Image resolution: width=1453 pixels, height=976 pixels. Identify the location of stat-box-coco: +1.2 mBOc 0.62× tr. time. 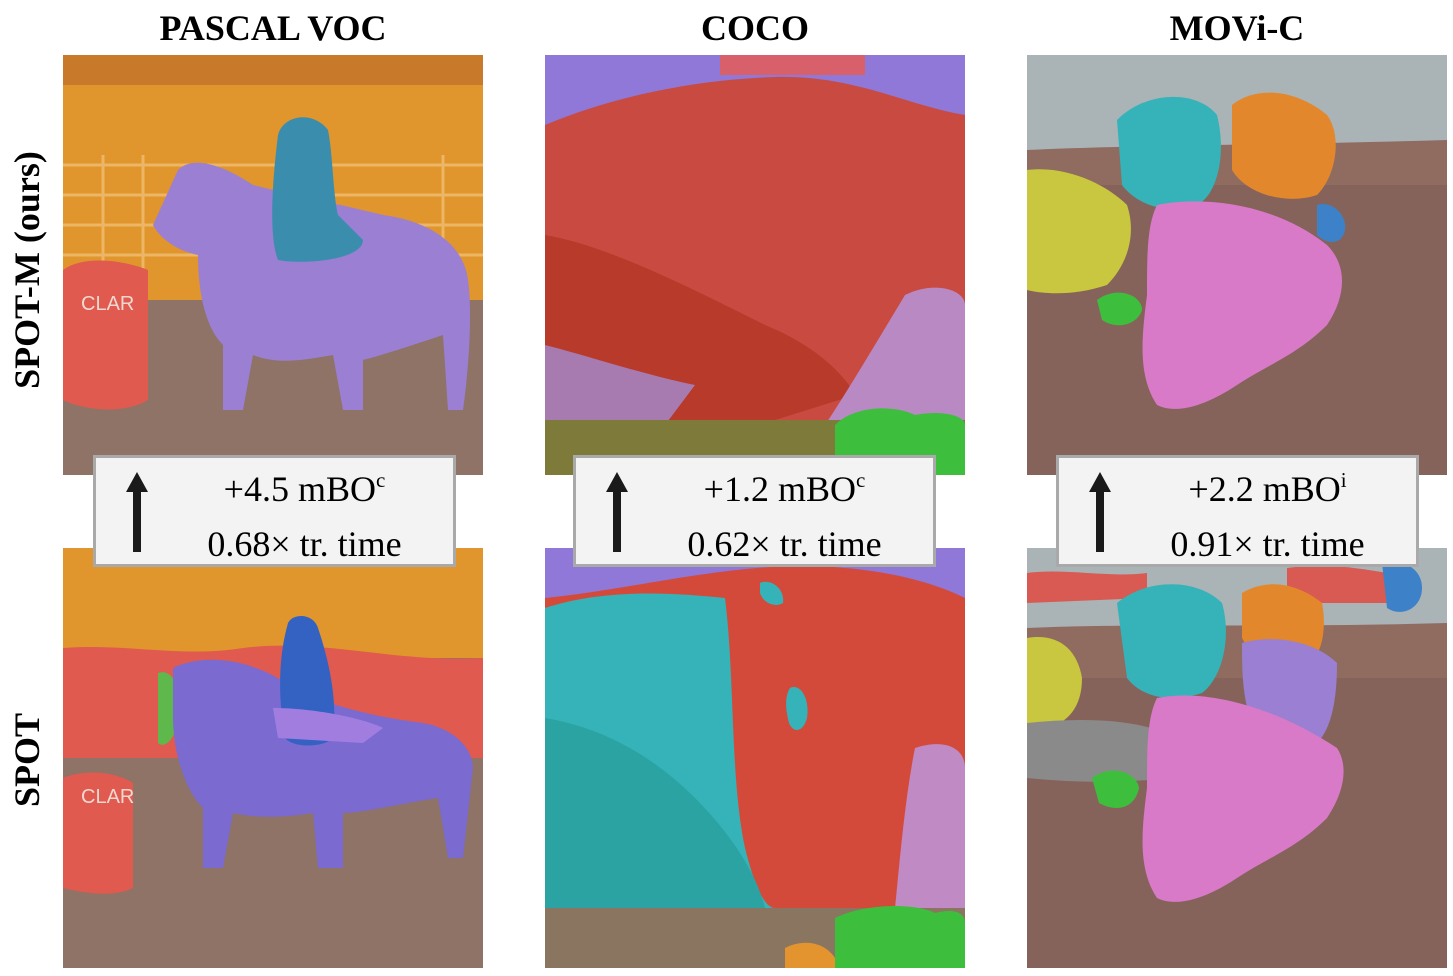
(754, 511).